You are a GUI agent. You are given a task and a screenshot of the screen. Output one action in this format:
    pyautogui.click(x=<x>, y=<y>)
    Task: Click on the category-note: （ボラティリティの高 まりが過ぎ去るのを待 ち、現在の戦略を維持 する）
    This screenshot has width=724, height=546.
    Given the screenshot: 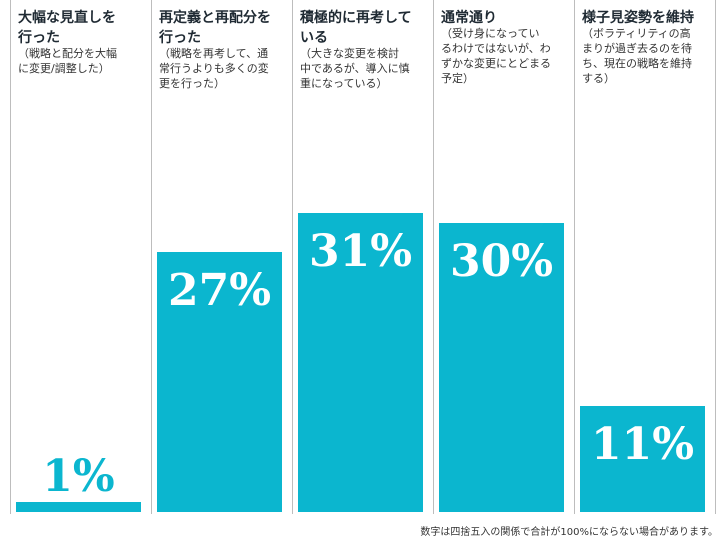 What is the action you would take?
    pyautogui.click(x=637, y=56)
    